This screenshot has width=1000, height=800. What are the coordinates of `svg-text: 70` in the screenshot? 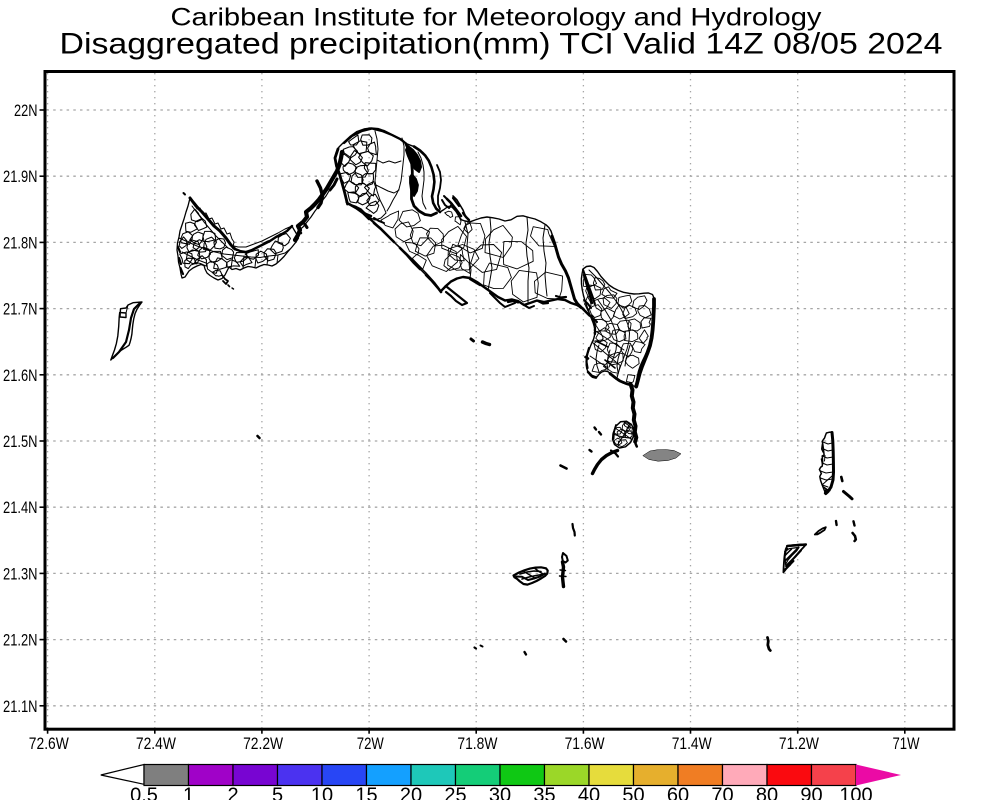 It's located at (722, 792).